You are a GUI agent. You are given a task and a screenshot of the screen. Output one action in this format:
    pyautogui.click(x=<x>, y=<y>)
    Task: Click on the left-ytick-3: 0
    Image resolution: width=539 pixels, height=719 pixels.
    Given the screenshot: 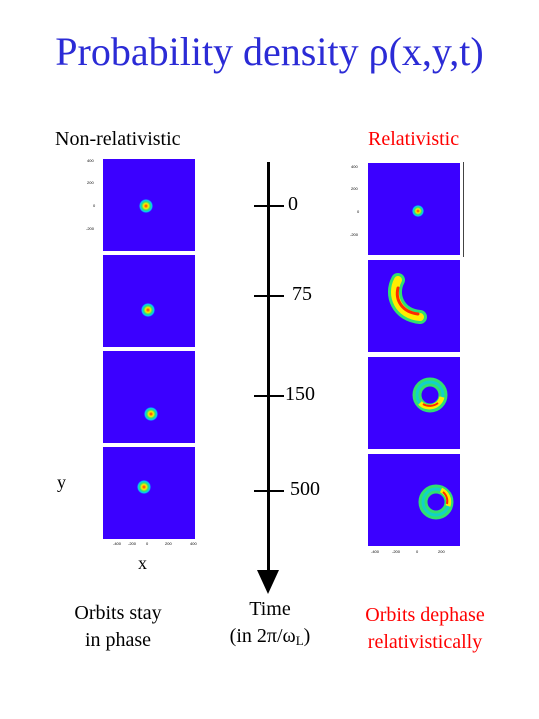 What is the action you would take?
    pyautogui.click(x=94, y=205)
    